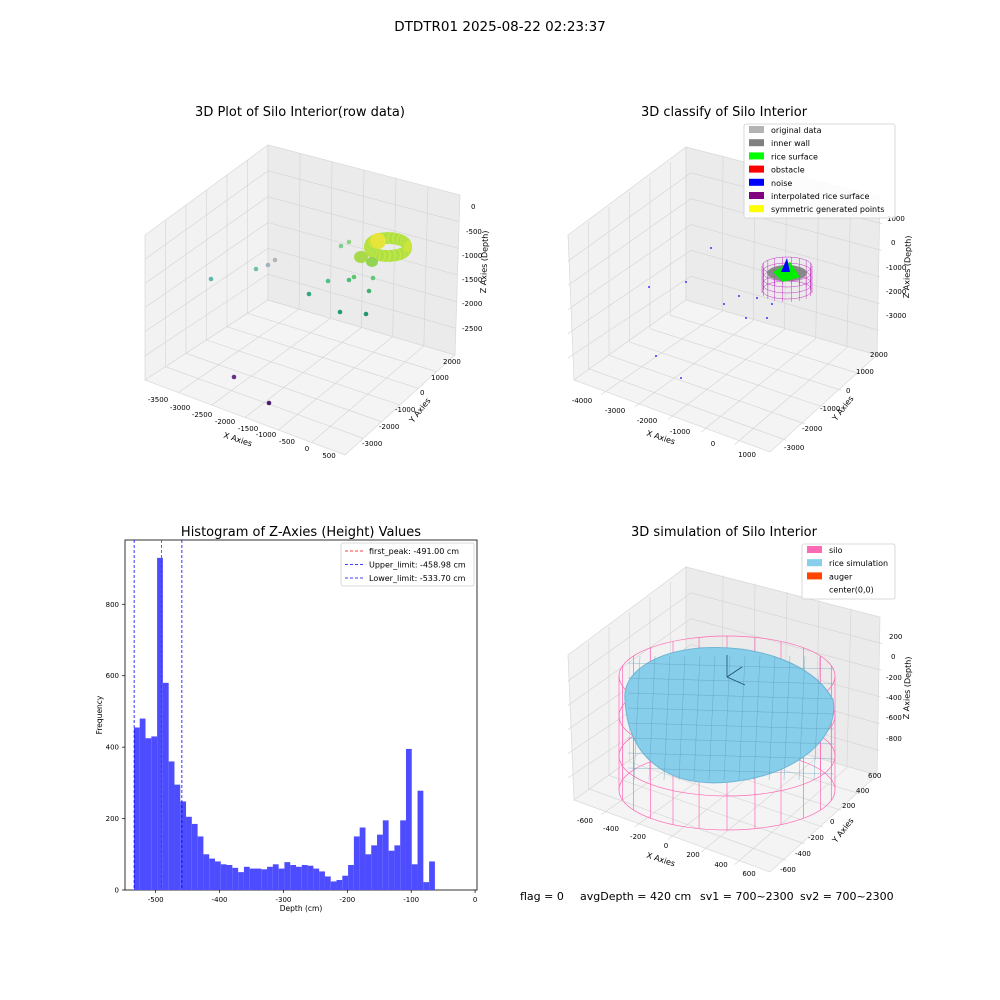 The width and height of the screenshot is (1000, 1000). I want to click on status-avg-depth: avgDepth = 420 cm, so click(635, 896).